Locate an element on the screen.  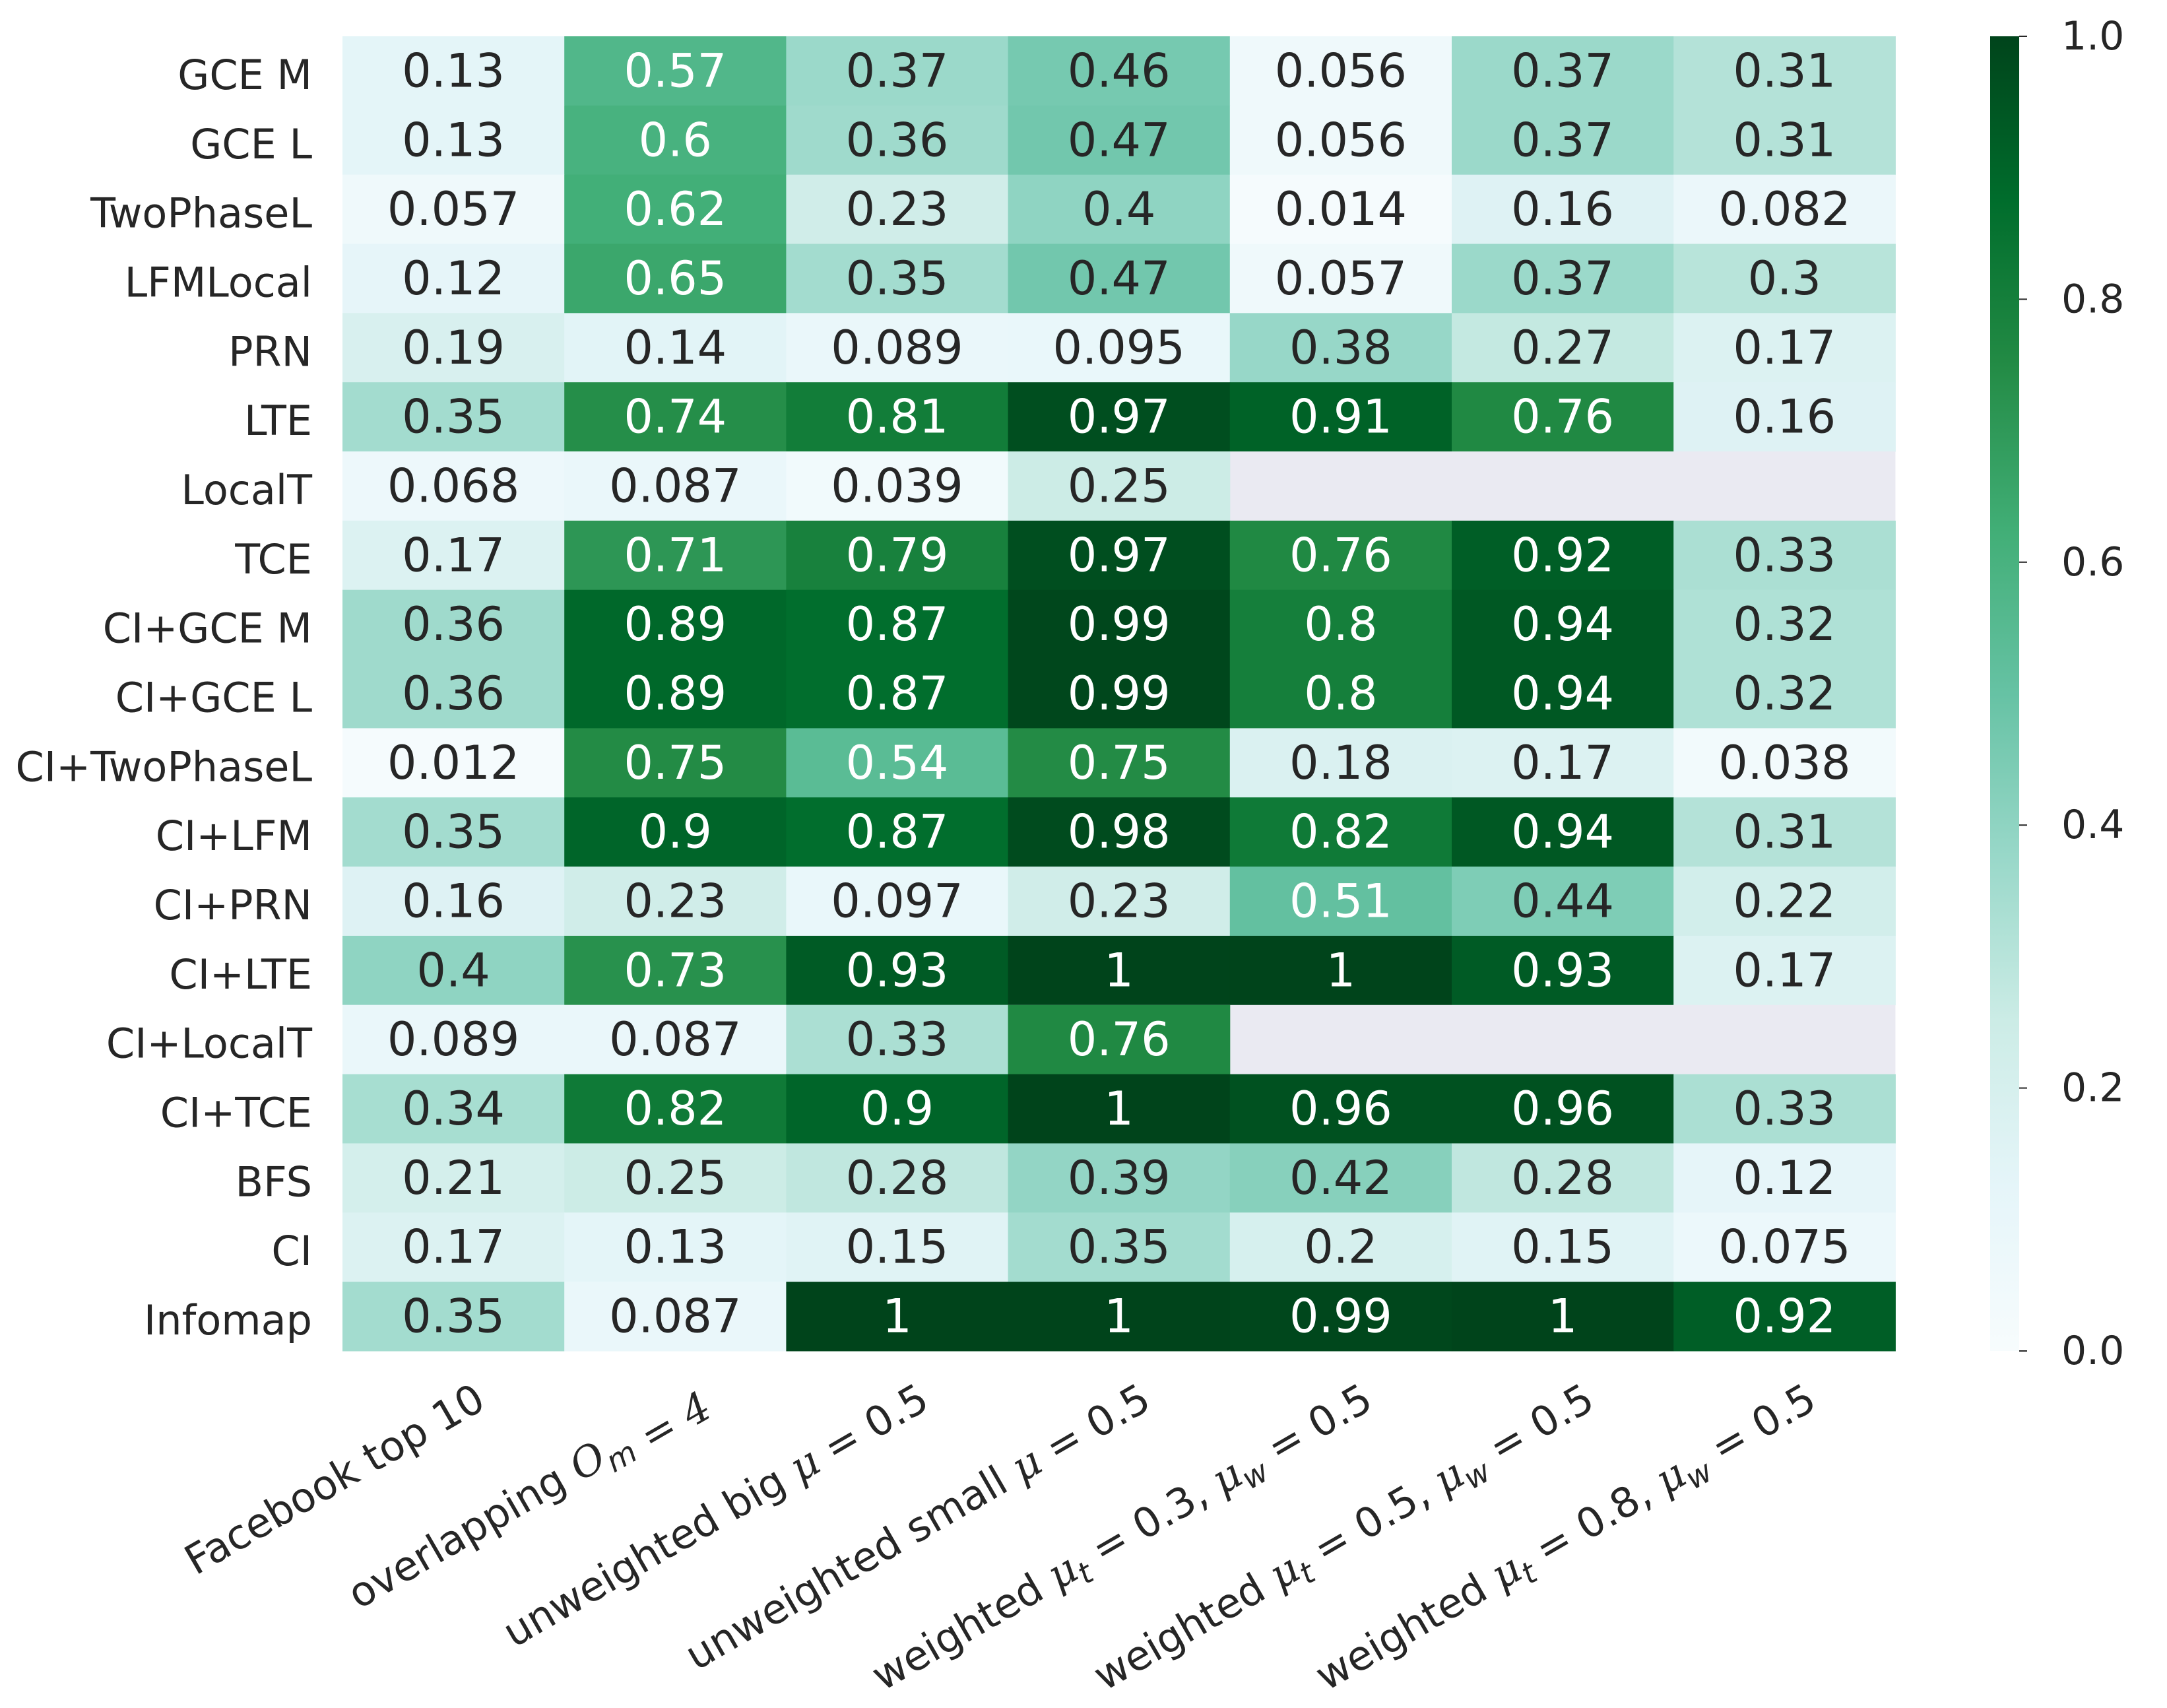
cell-ci-tce-col5 is located at coordinates (1340, 1109).